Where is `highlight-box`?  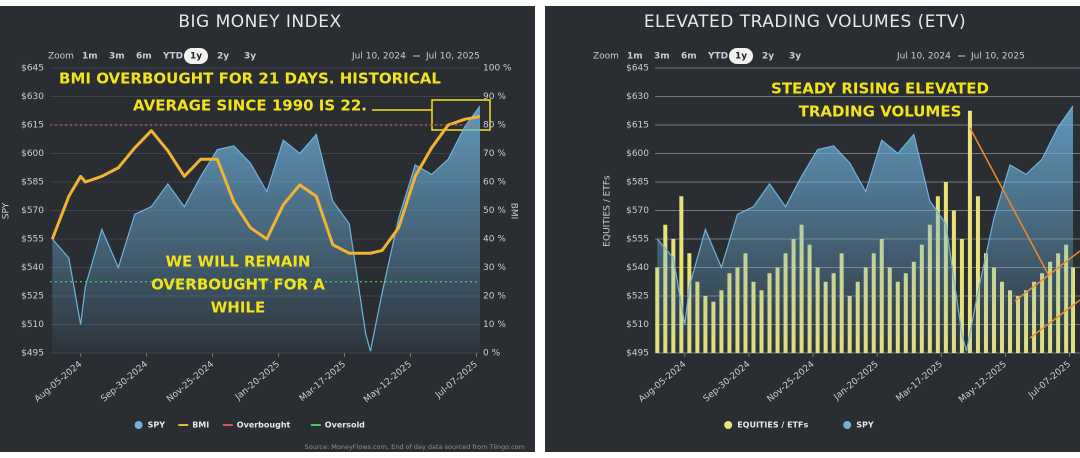
highlight-box is located at coordinates (461, 115).